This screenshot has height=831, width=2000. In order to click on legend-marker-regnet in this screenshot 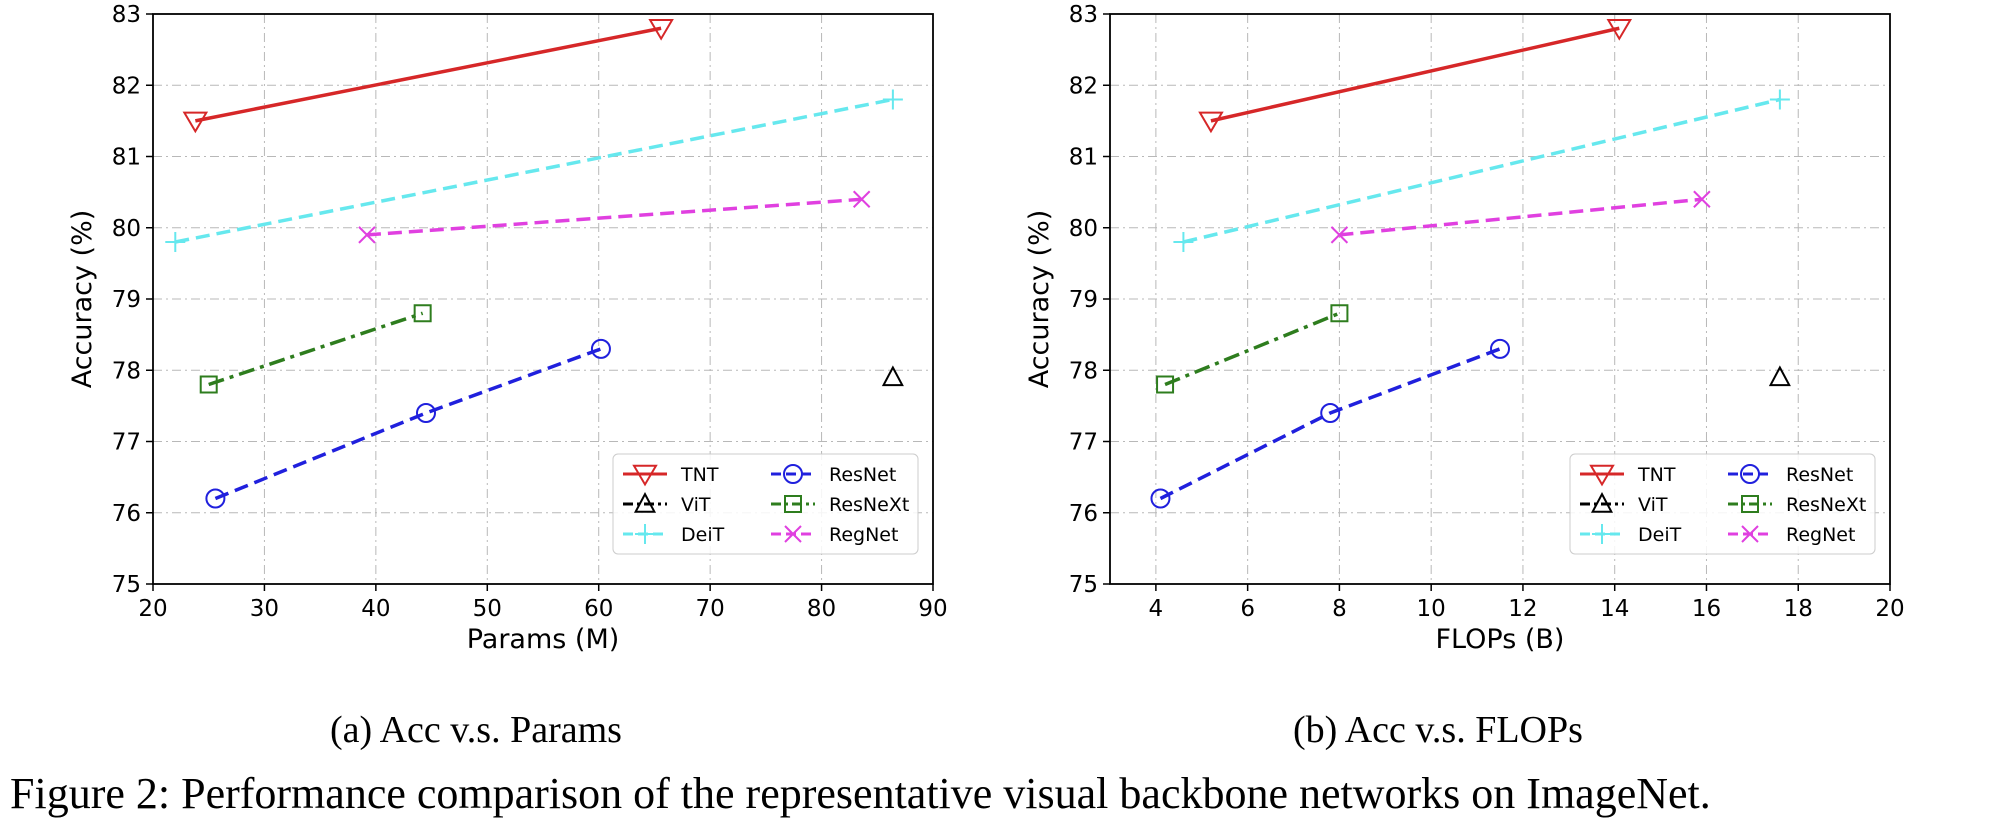, I will do `click(1750, 534)`.